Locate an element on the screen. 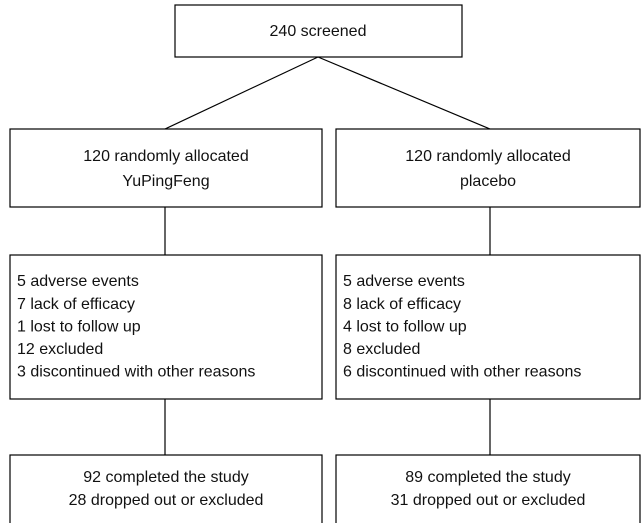 This screenshot has width=642, height=523. completed-line: 28 dropped out or excluded is located at coordinates (166, 500).